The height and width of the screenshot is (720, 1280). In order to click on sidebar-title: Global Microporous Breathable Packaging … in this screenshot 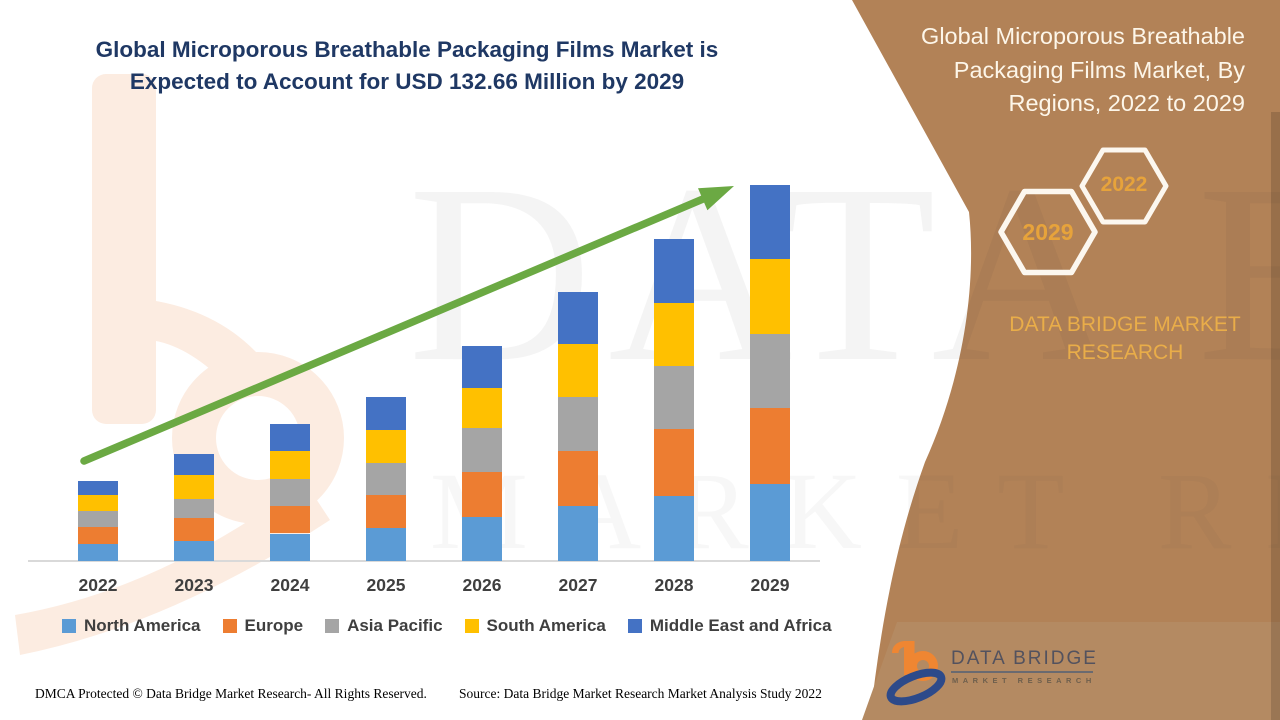, I will do `click(1051, 70)`.